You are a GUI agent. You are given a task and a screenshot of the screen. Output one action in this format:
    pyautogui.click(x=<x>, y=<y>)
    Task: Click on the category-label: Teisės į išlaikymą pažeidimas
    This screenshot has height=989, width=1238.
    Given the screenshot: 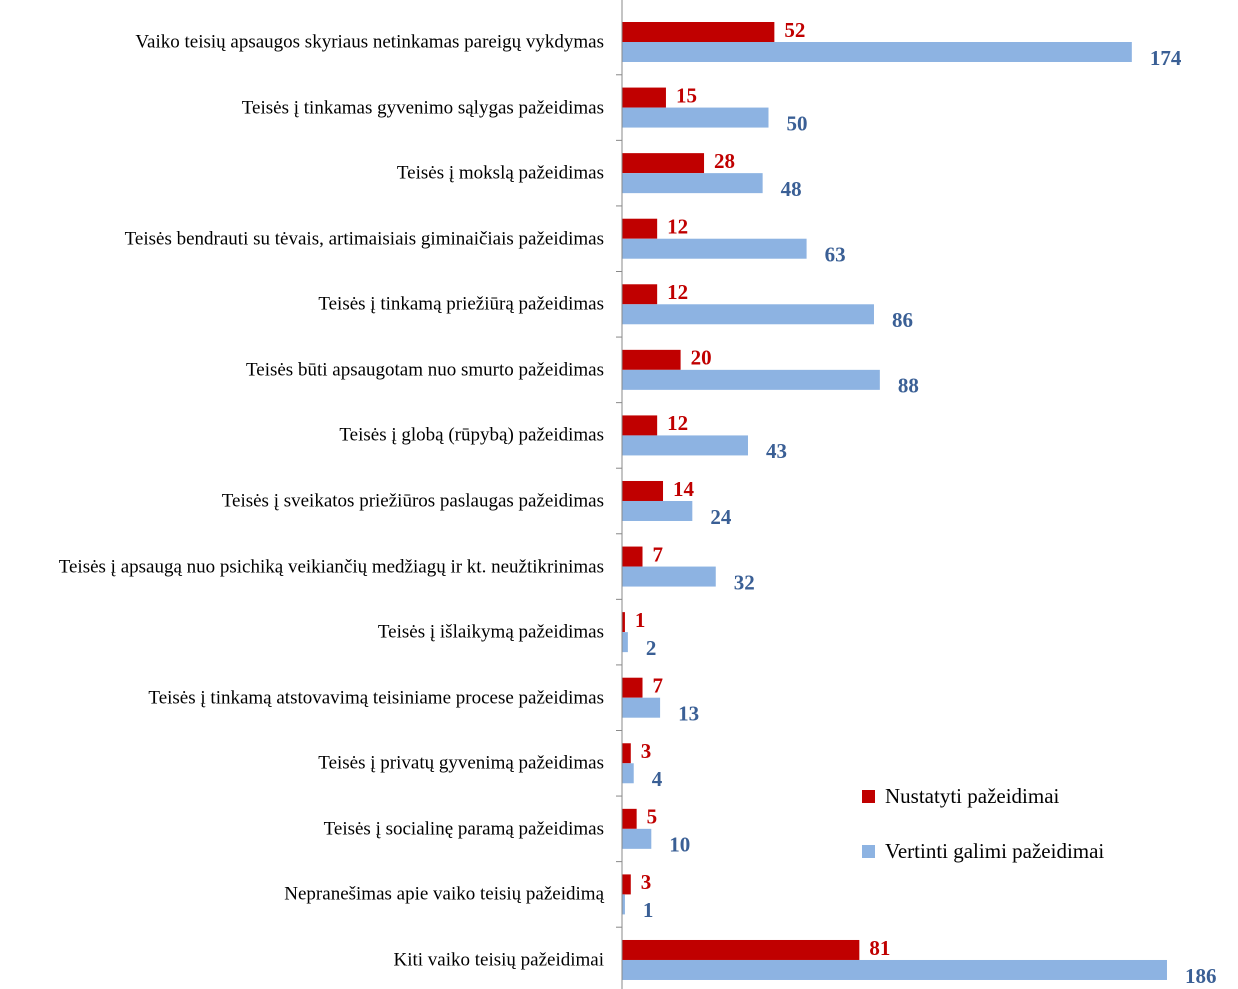 What is the action you would take?
    pyautogui.click(x=490, y=632)
    